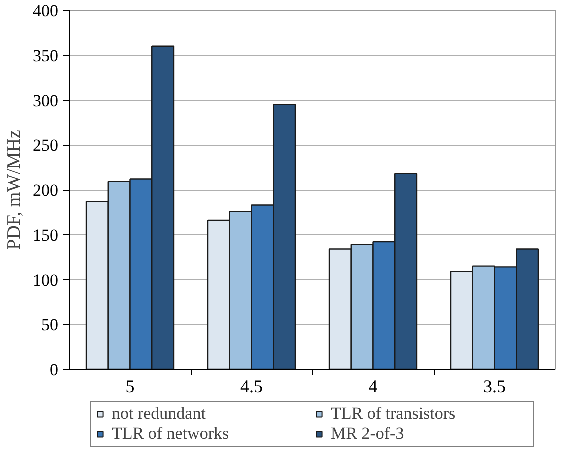 Image resolution: width=570 pixels, height=460 pixels. What do you see at coordinates (45, 280) in the screenshot?
I see `y-tick-label: 100` at bounding box center [45, 280].